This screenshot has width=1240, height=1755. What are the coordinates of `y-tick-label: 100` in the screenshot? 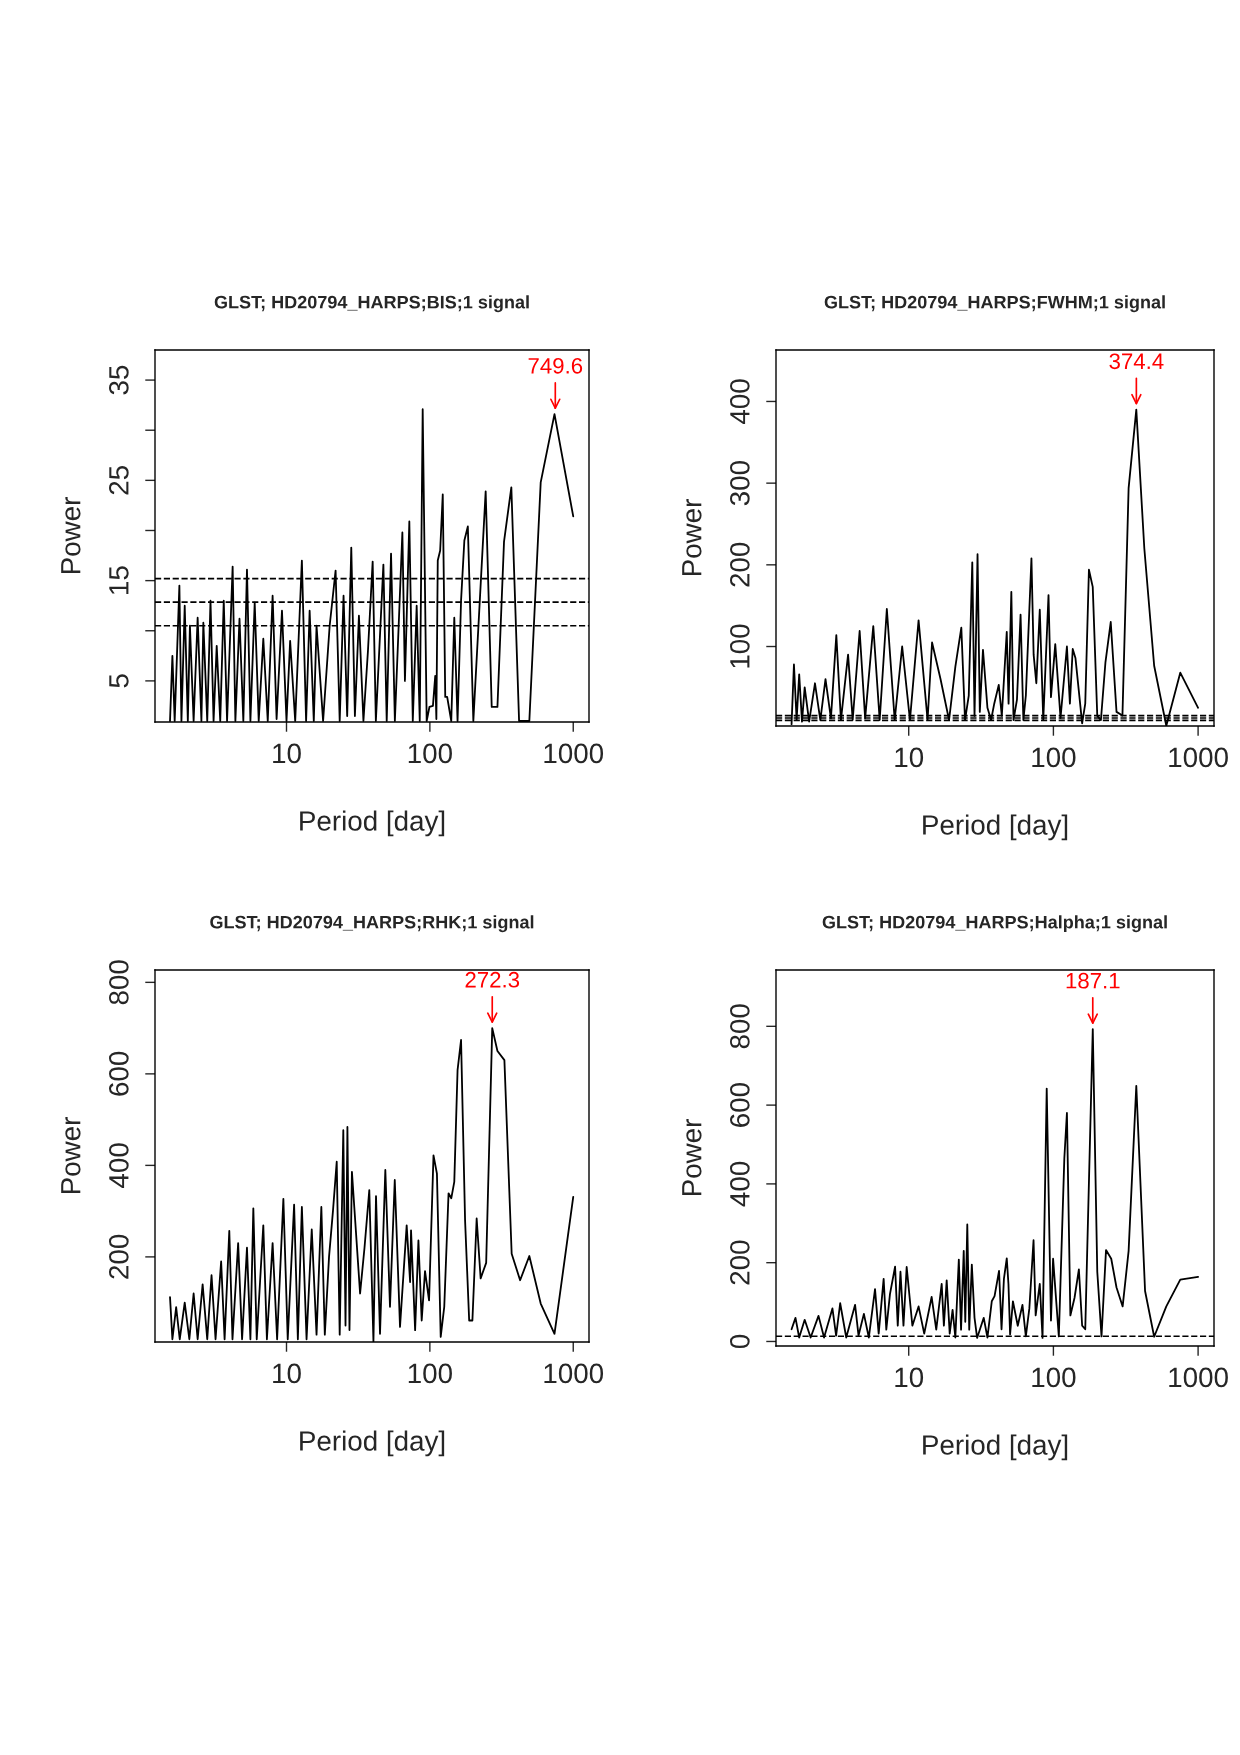 It's located at (740, 646).